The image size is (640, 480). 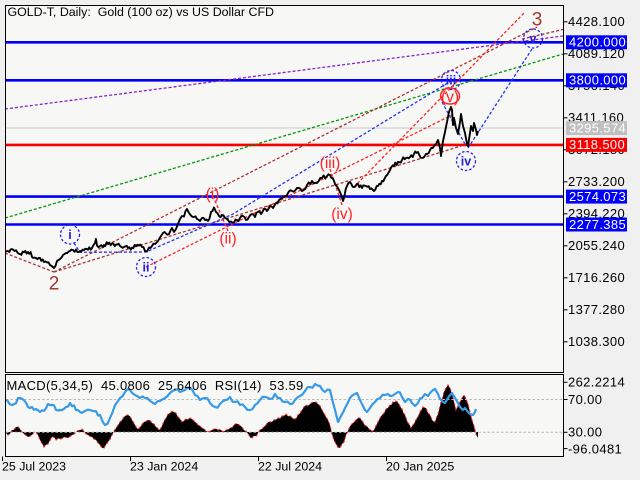 What do you see at coordinates (290, 467) in the screenshot?
I see `svg-text: 22 Jul 2024` at bounding box center [290, 467].